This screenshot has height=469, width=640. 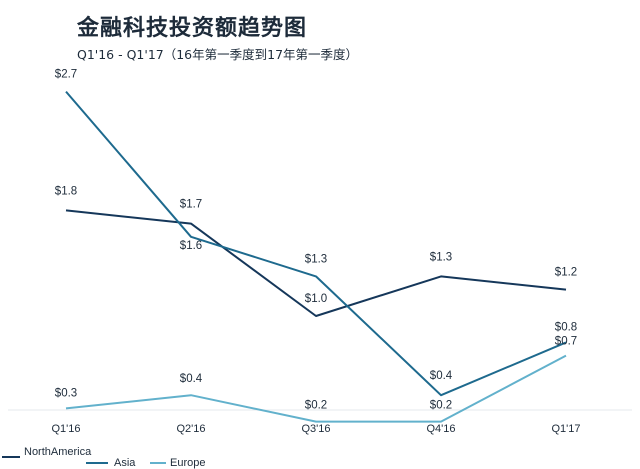 I want to click on legend-label-northamerica: NorthAmerica, so click(x=58, y=452).